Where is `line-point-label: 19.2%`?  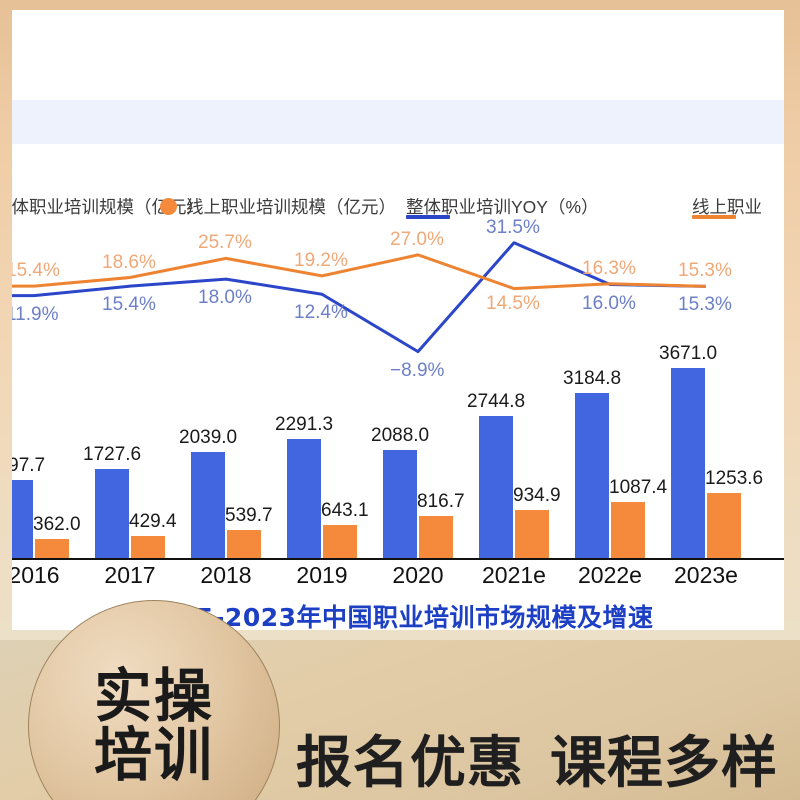 line-point-label: 19.2% is located at coordinates (321, 260).